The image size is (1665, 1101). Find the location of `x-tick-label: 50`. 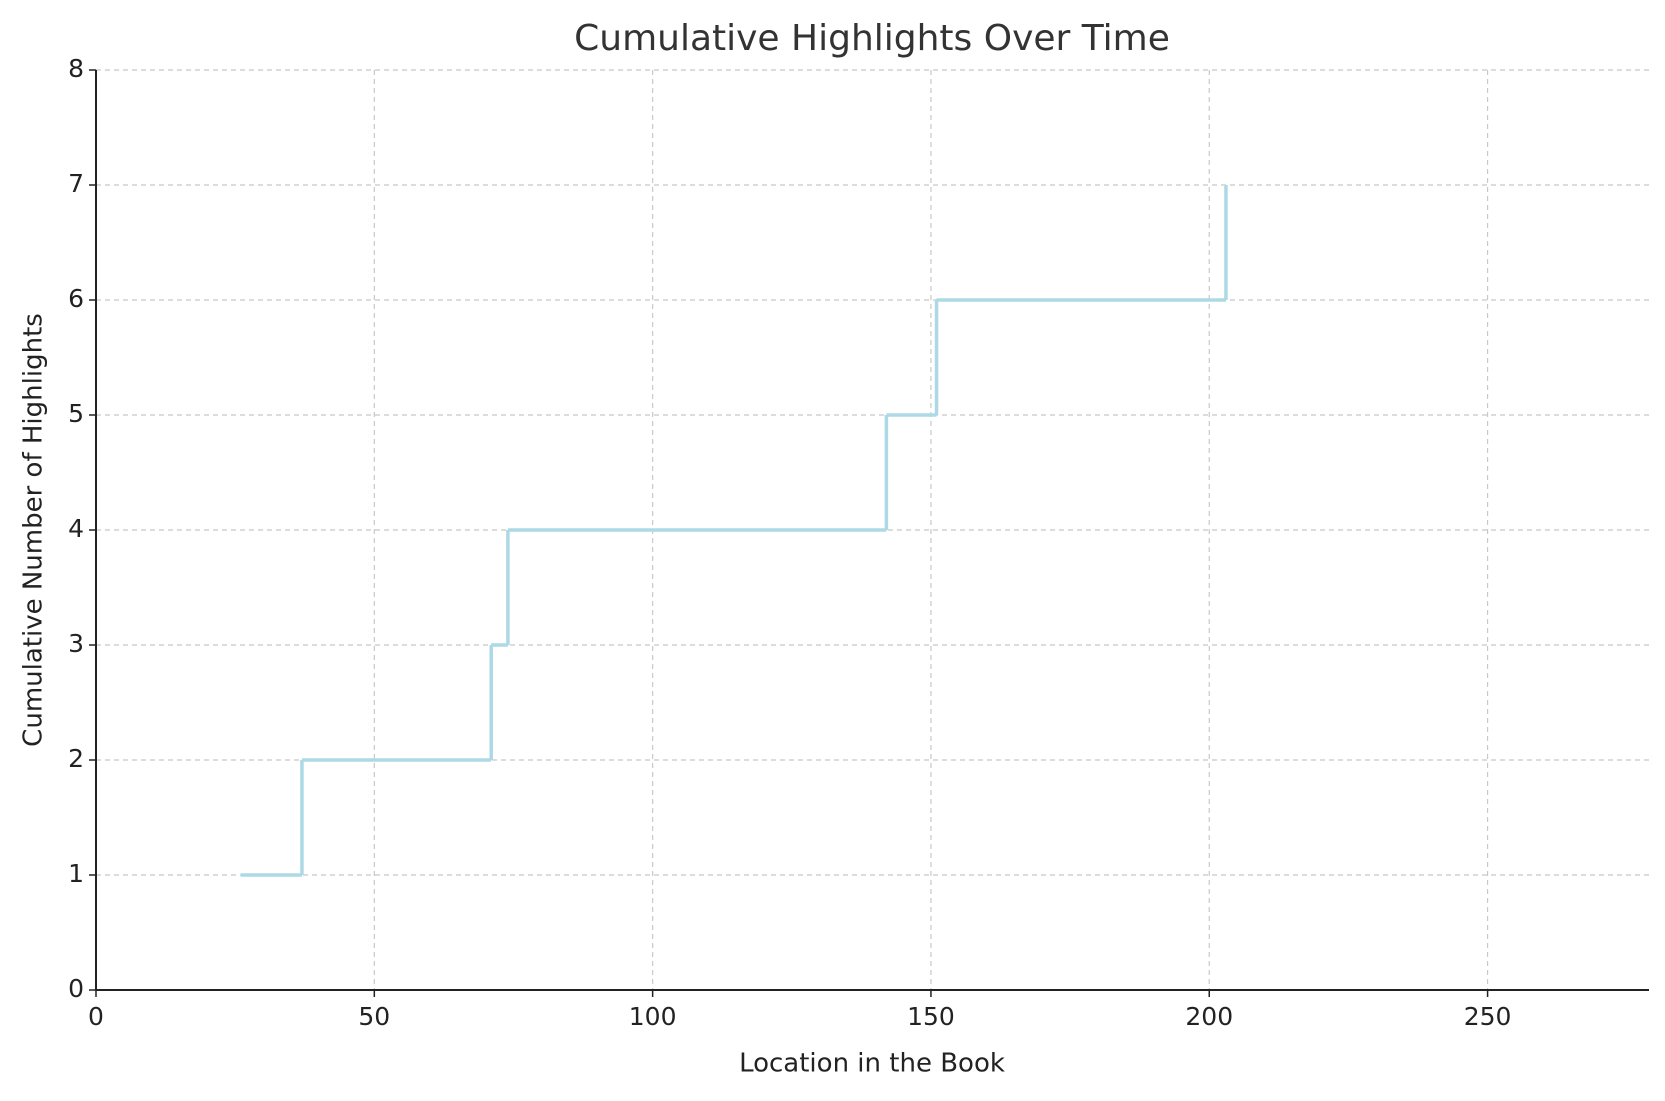

x-tick-label: 50 is located at coordinates (374, 1016).